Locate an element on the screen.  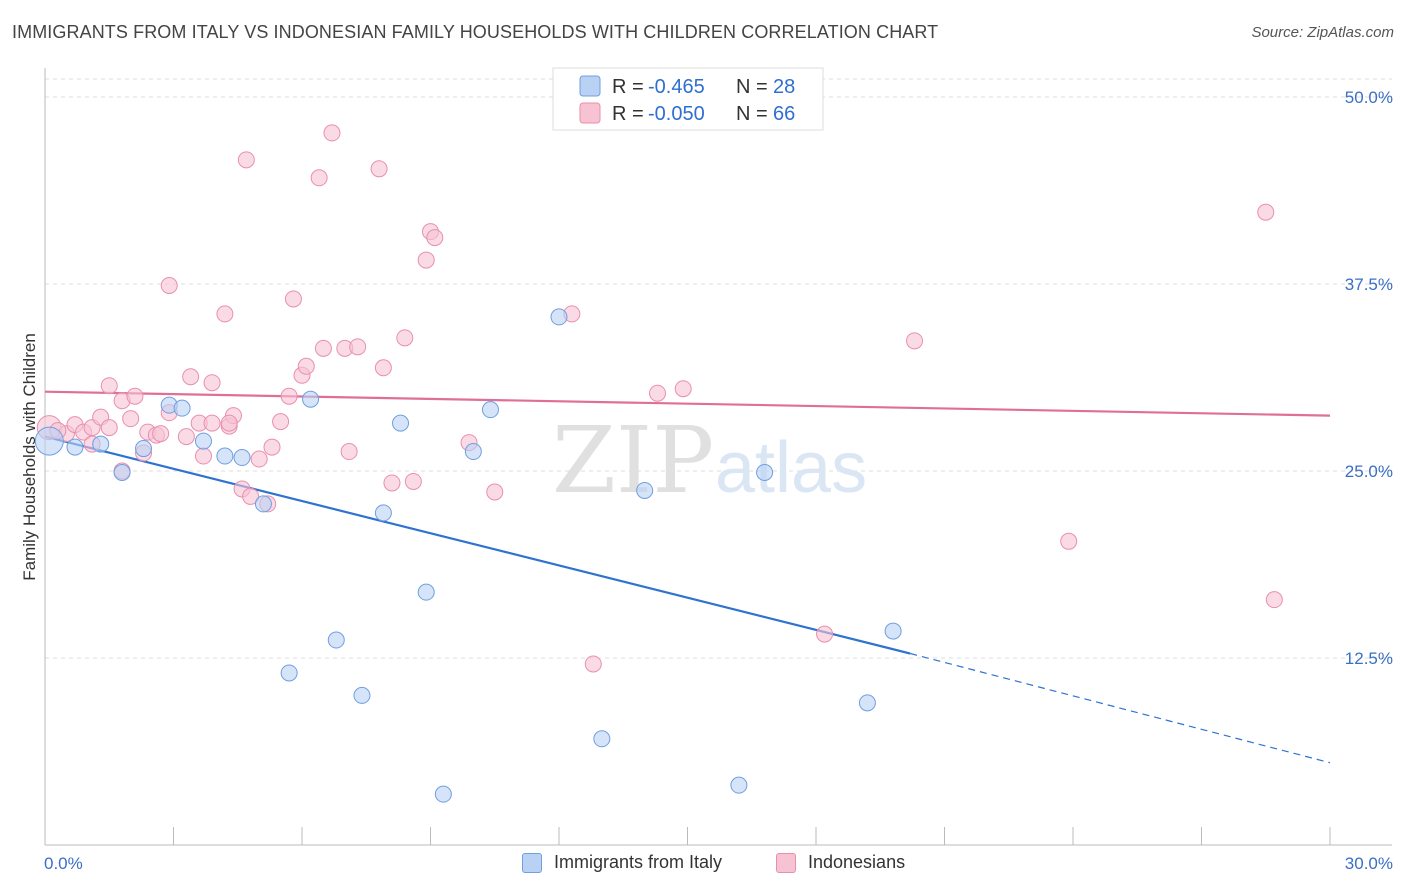
legend-item-immigrants-from-italy: Immigrants from Italy is located at coordinates (622, 862).